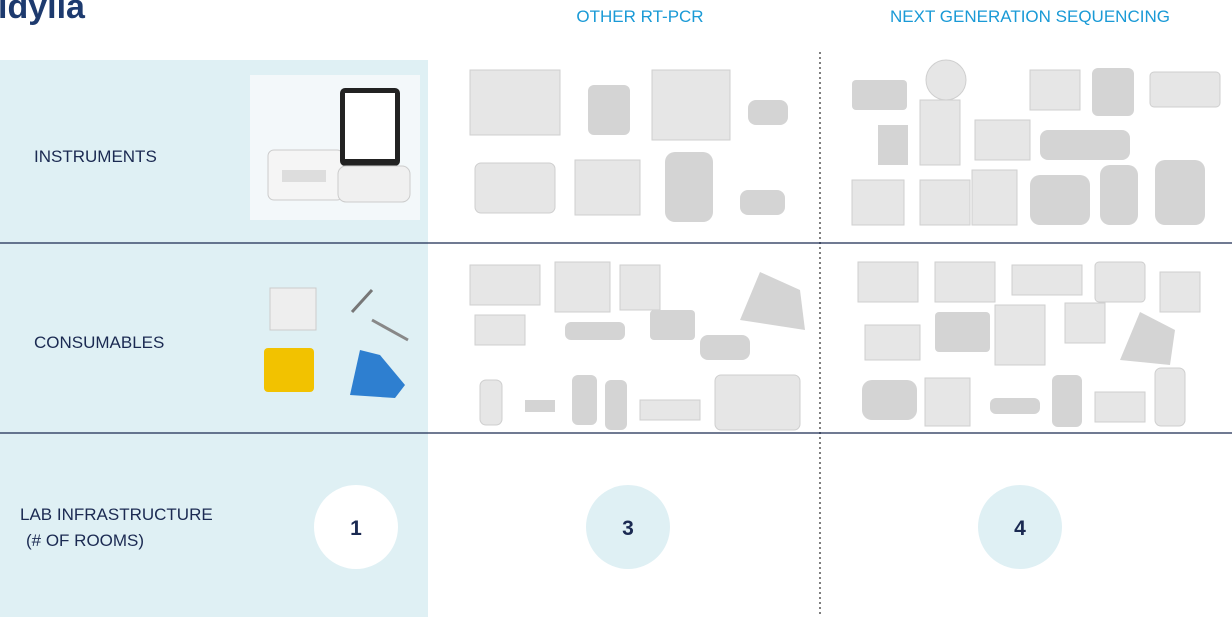 The image size is (1232, 617). Describe the element at coordinates (335, 147) in the screenshot. I see `instrument-image` at that location.